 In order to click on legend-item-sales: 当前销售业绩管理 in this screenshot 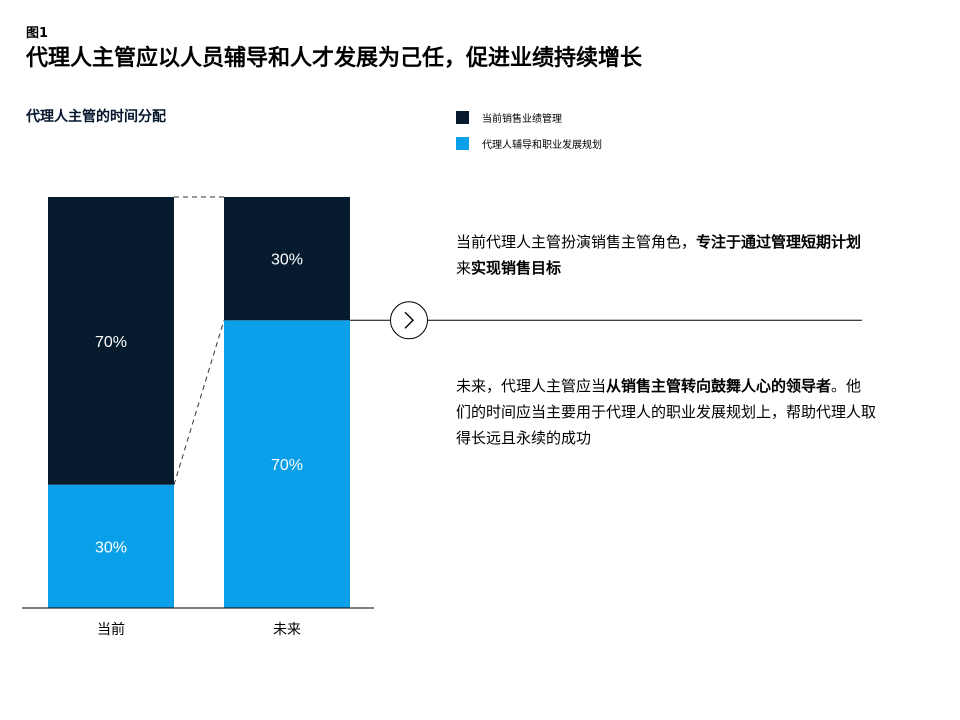, I will do `click(529, 117)`.